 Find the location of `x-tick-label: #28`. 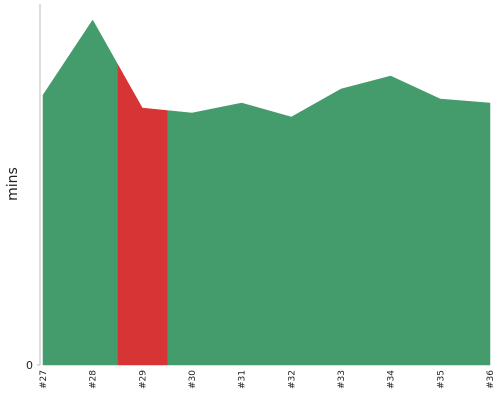

x-tick-label: #28 is located at coordinates (94, 379).